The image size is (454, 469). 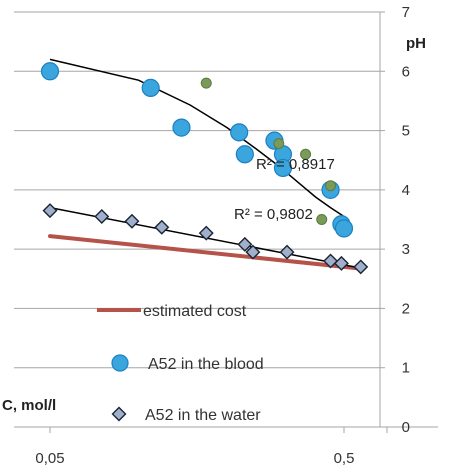 What do you see at coordinates (406, 190) in the screenshot?
I see `y-tick-label: 4` at bounding box center [406, 190].